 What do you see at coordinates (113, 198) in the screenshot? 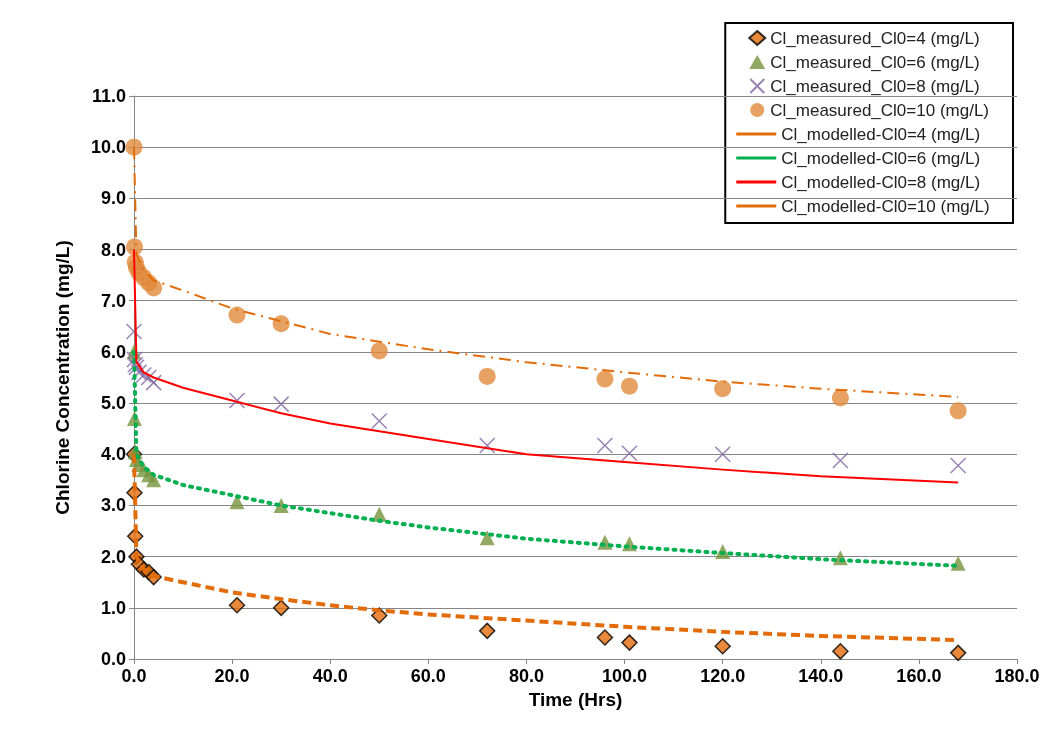
I see `y-tick-label: 9.0` at bounding box center [113, 198].